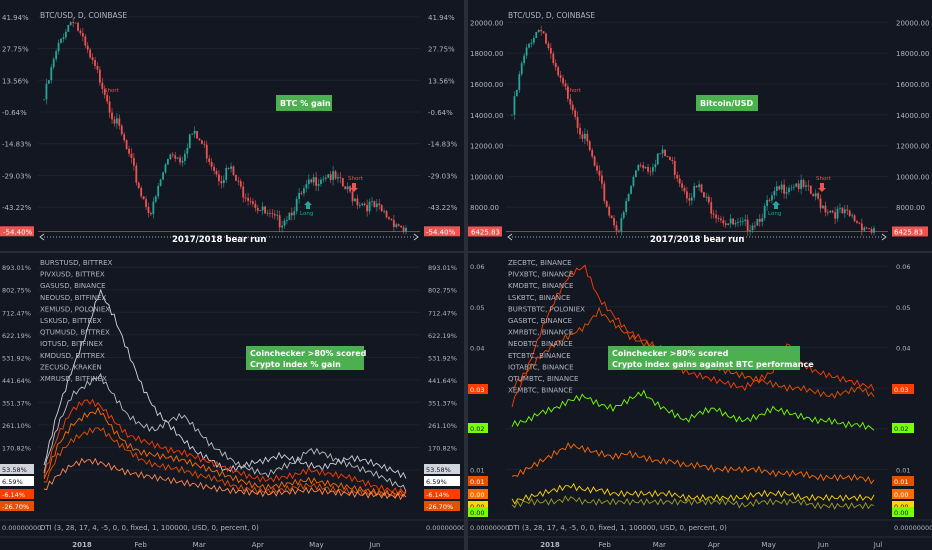 This screenshot has width=932, height=550. I want to click on x-tick-label: 2018, so click(550, 545).